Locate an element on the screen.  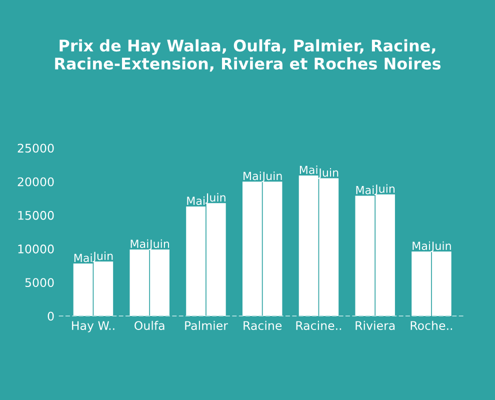
x-tick-label: Oulfa is located at coordinates (149, 325).